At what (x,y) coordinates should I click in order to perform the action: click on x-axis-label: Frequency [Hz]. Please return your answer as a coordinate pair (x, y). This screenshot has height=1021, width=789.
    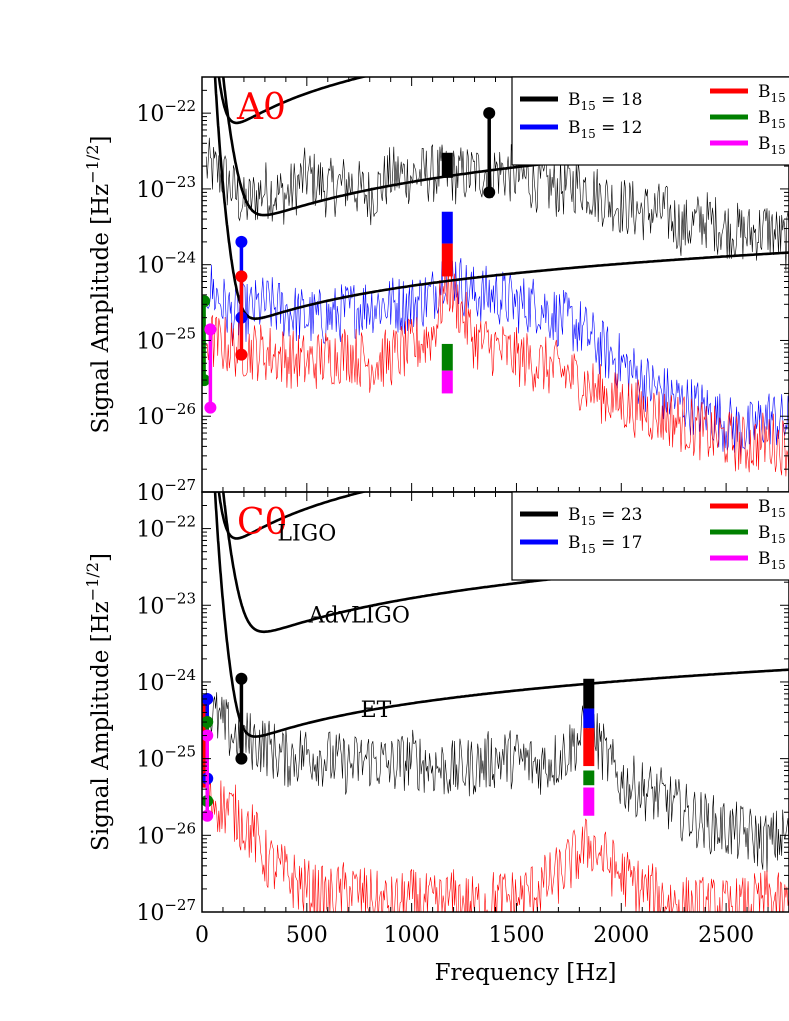
    Looking at the image, I should click on (526, 973).